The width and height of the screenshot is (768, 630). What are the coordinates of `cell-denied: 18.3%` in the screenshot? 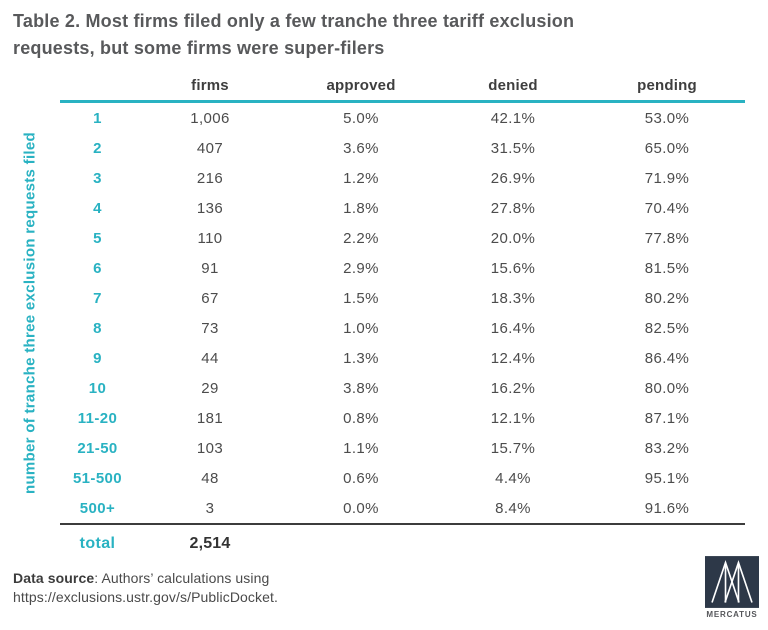 It's located at (513, 298).